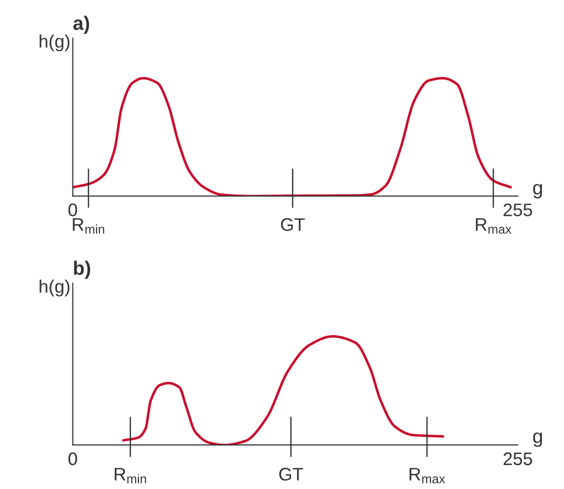  I want to click on chart-title: a), so click(81, 25).